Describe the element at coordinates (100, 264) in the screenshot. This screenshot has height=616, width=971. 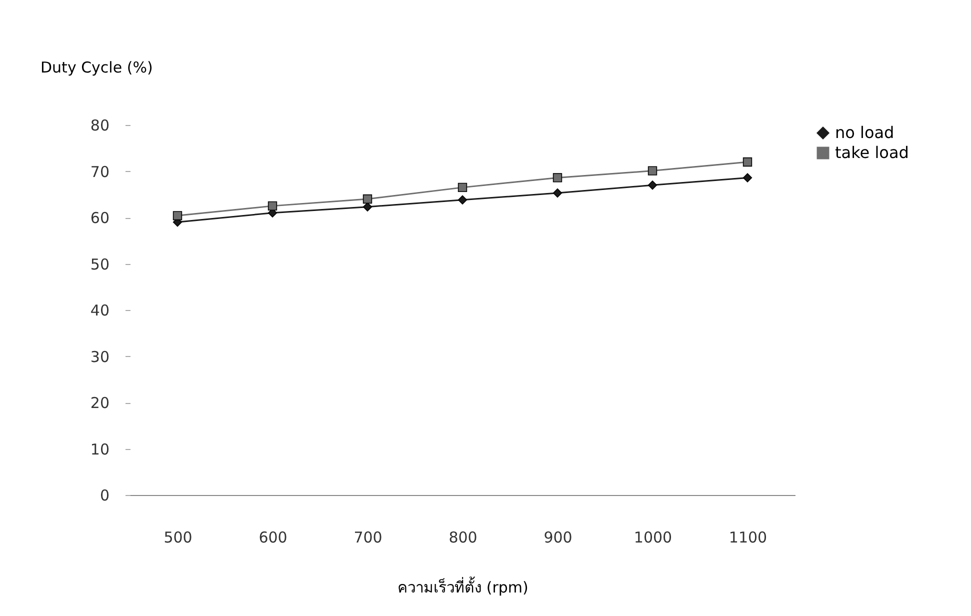
I see `y-tick-label: 50` at that location.